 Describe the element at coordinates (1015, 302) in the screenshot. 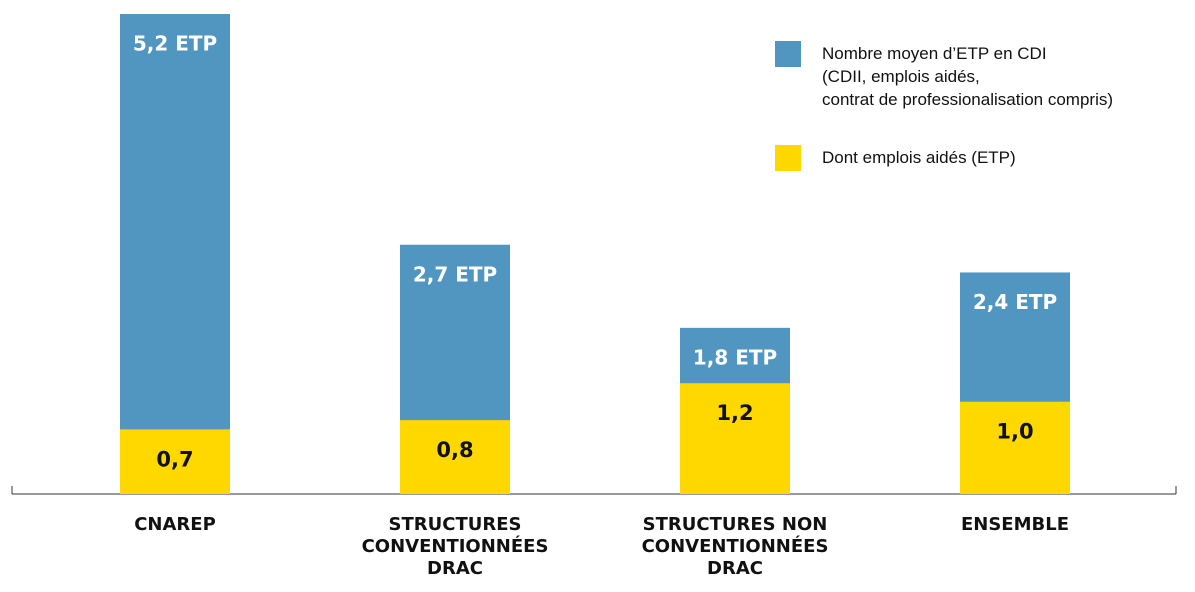

I see `data-label: 2,4 ETP` at that location.